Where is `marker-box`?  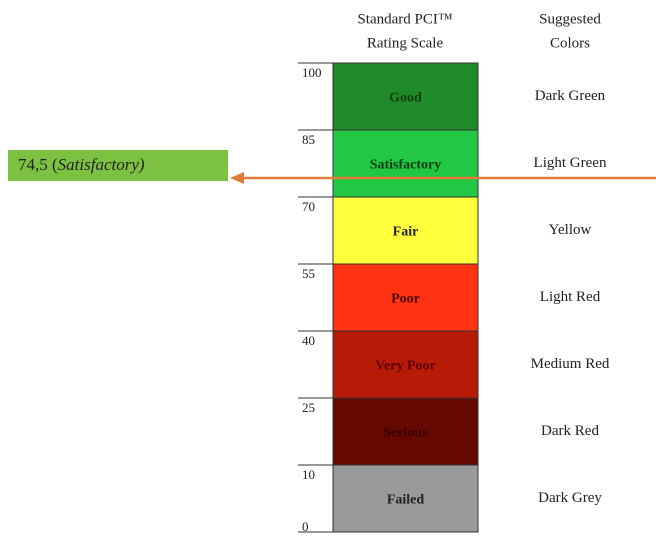
marker-box is located at coordinates (118, 165).